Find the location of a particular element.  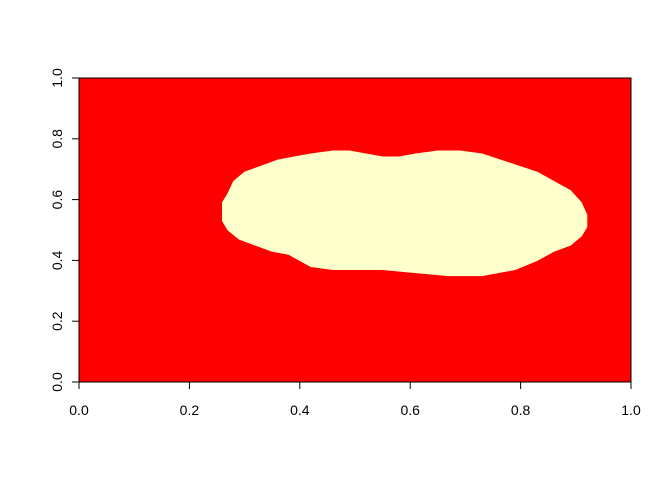

y-tick-label: 0.4 is located at coordinates (57, 260).